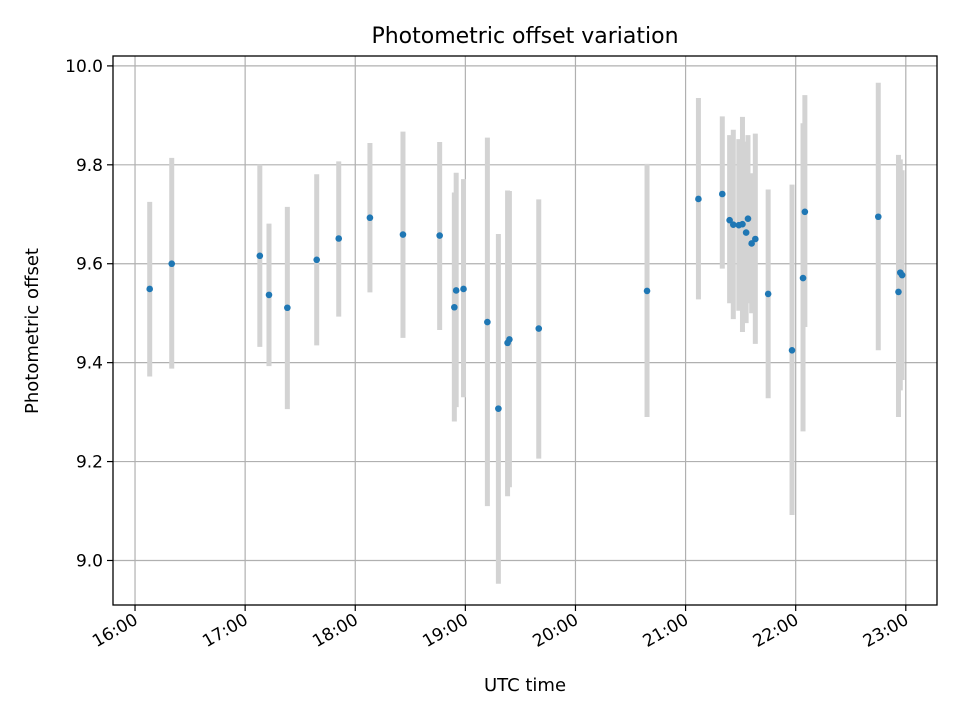 The image size is (960, 720). I want to click on y-axis-ticks: 9.0 9.2 9.4 9.6 9.8 10.0, so click(89, 314).